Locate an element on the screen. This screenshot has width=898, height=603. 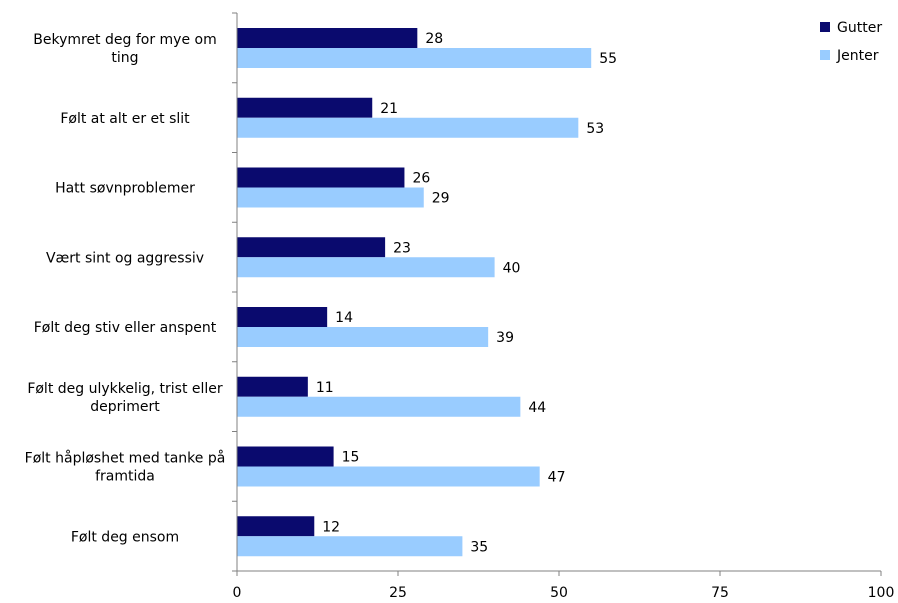
value-label-gutter-0: 28 is located at coordinates (434, 39).